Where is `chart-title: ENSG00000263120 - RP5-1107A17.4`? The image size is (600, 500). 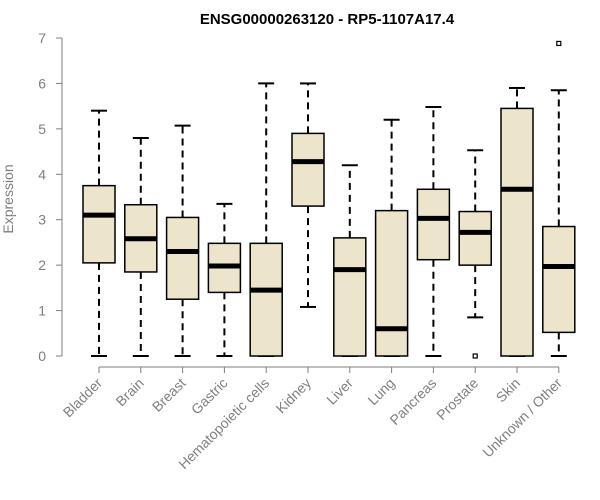
chart-title: ENSG00000263120 - RP5-1107A17.4 is located at coordinates (327, 19).